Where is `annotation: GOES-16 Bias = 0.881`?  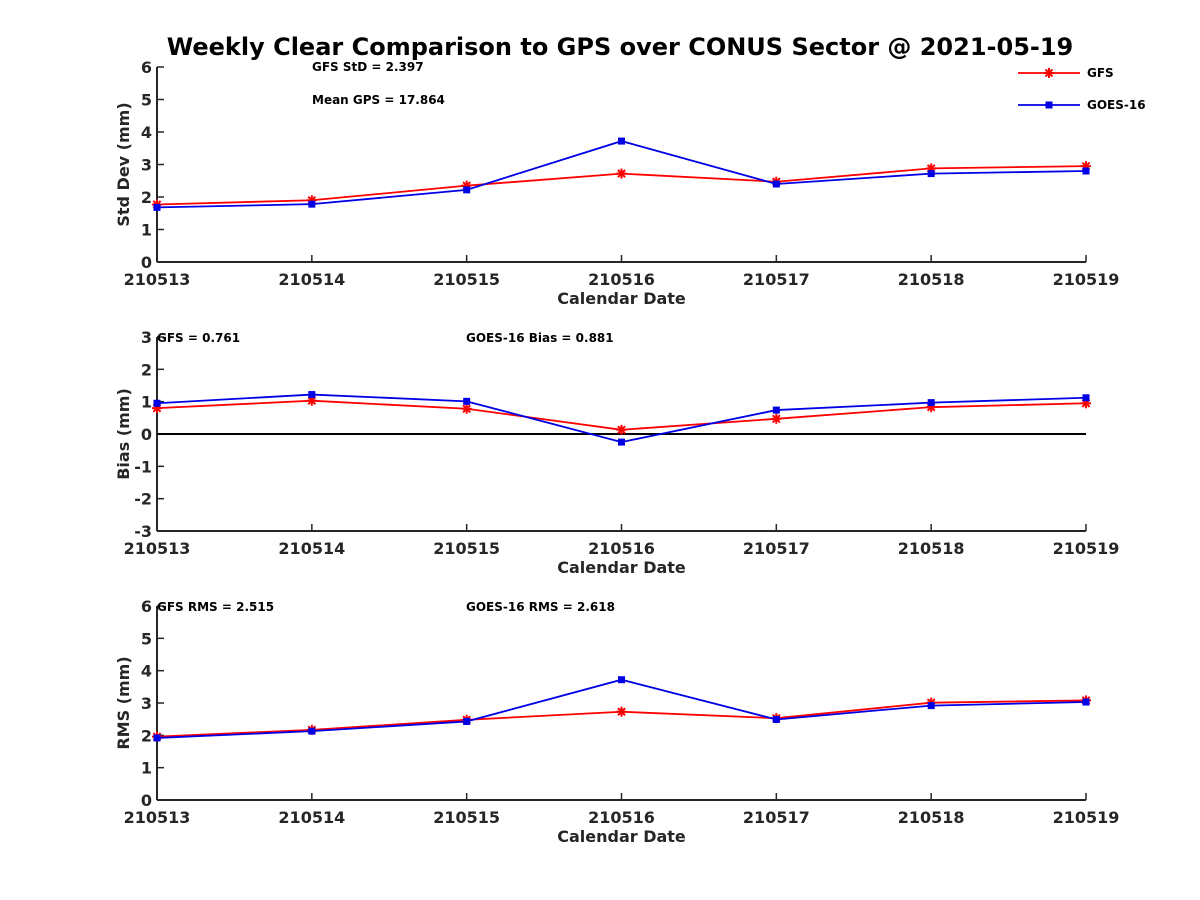
annotation: GOES-16 Bias = 0.881 is located at coordinates (540, 338).